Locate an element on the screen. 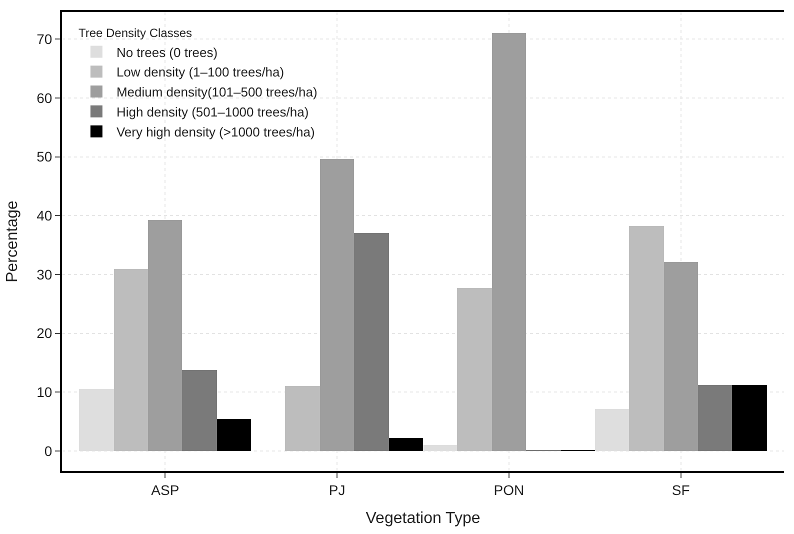 The width and height of the screenshot is (794, 534). y-tick-label: 20 is located at coordinates (44, 333).